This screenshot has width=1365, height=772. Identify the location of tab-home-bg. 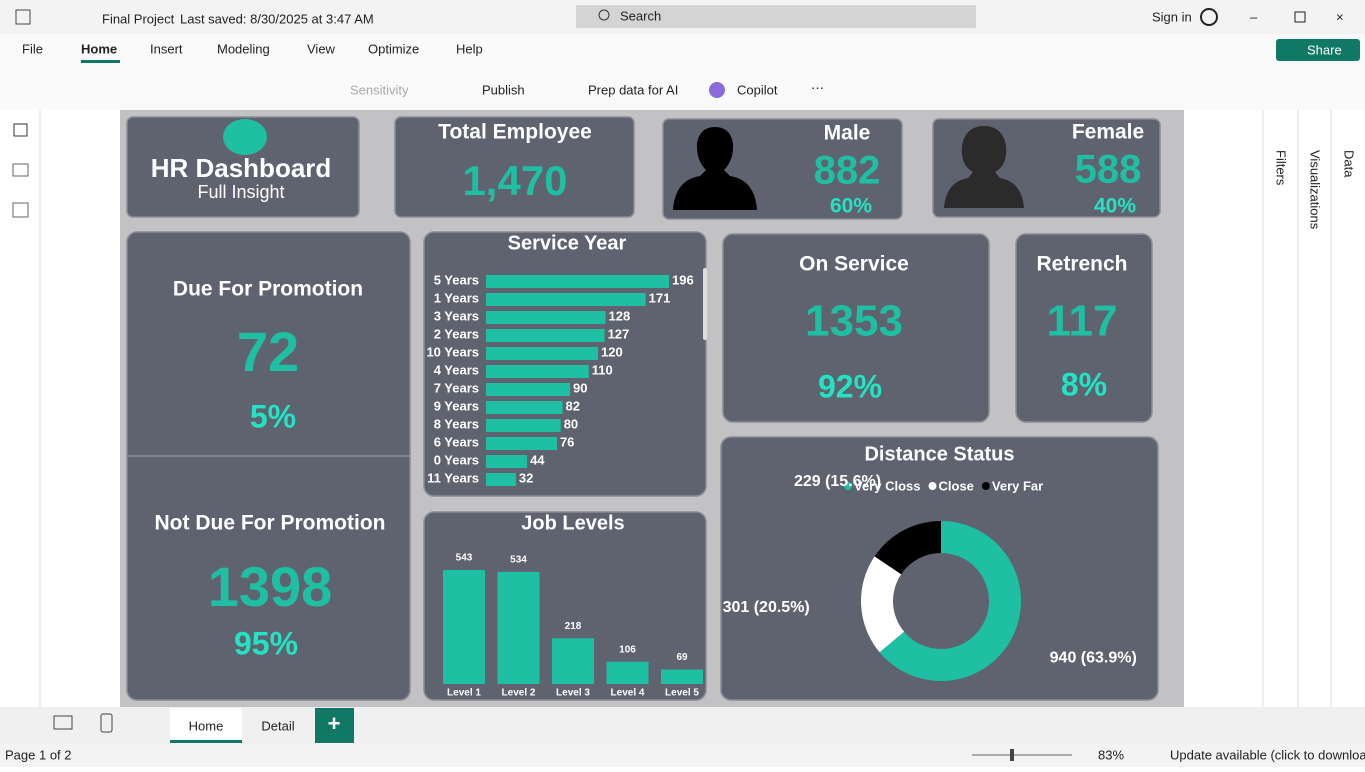
(206, 725).